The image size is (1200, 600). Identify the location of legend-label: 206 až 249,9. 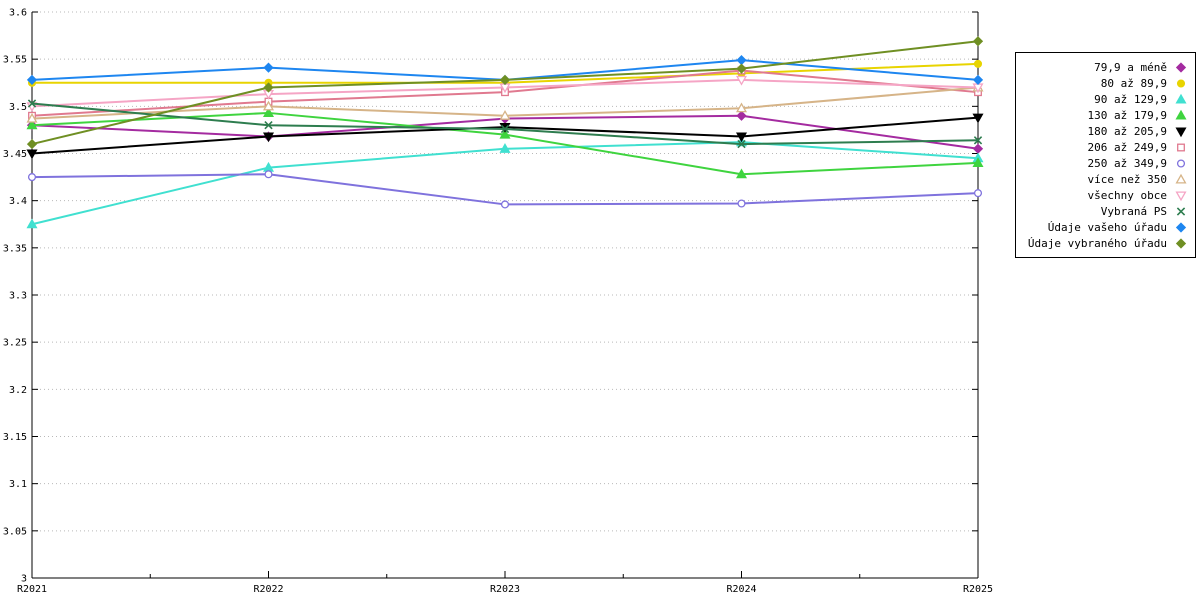
(1127, 147).